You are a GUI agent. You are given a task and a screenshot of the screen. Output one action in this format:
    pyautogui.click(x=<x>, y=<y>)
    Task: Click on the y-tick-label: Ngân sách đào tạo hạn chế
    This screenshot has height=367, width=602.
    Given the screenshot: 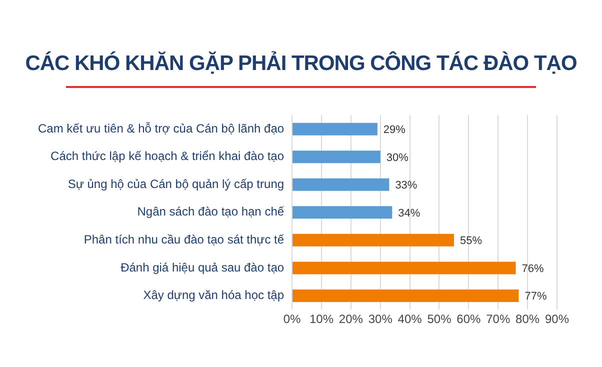 What is the action you would take?
    pyautogui.click(x=210, y=211)
    